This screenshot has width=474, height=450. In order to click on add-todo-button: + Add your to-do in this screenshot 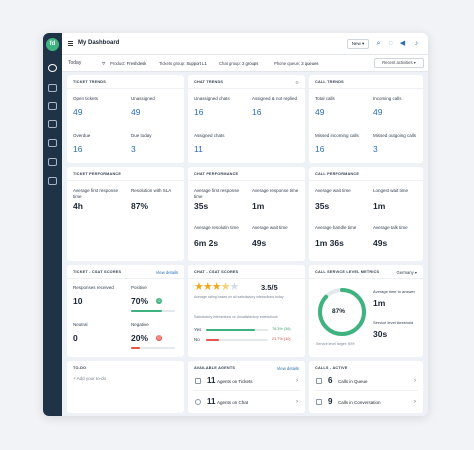, I will do `click(89, 379)`.